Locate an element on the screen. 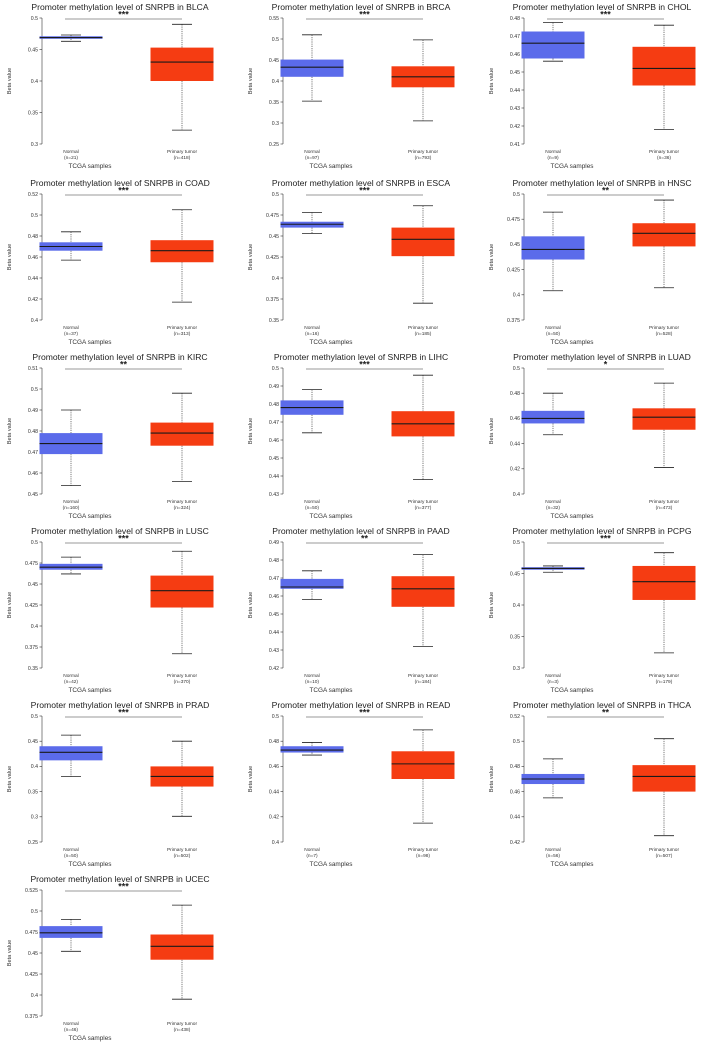  sample-count-label: (n=7) is located at coordinates (312, 856).